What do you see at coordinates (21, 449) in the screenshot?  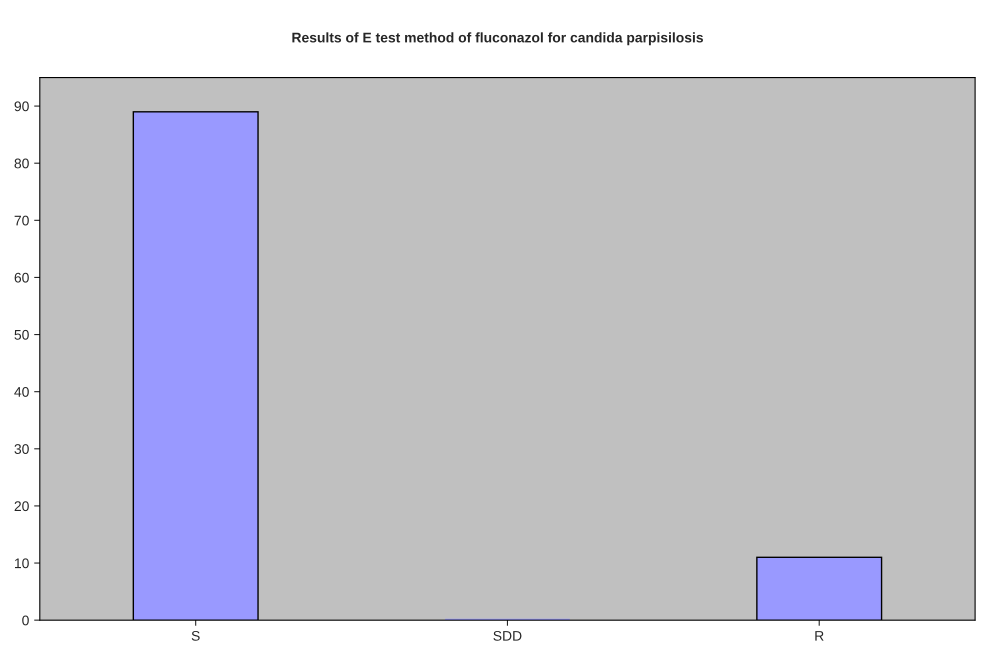 I see `y-tick-label: 30` at bounding box center [21, 449].